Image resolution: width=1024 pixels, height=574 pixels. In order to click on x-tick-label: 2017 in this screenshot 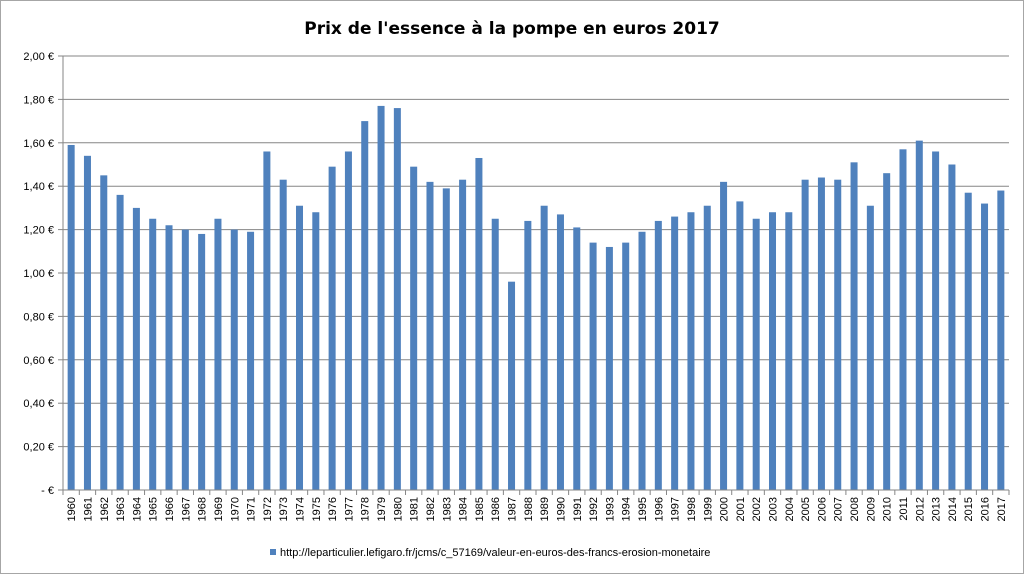, I will do `click(1002, 509)`.